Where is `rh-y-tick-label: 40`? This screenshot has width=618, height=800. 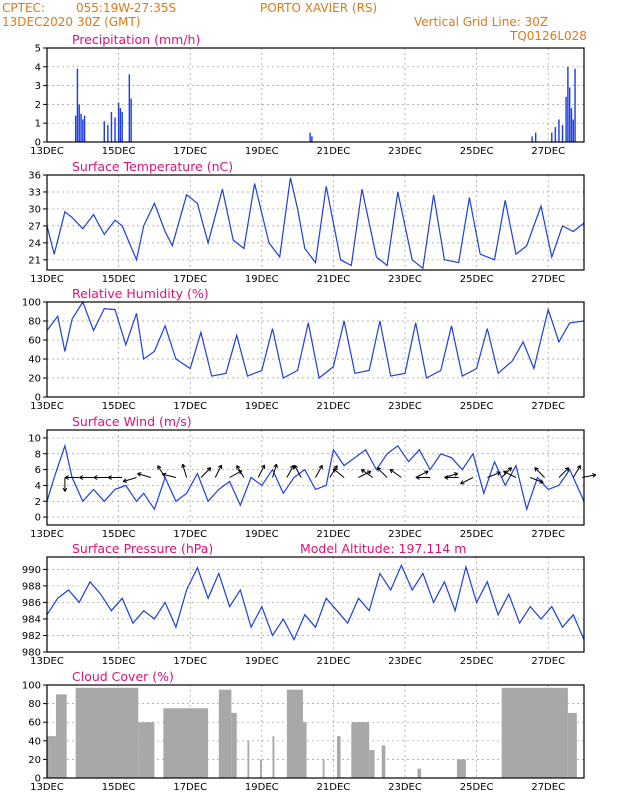
rh-y-tick-label: 40 is located at coordinates (34, 360).